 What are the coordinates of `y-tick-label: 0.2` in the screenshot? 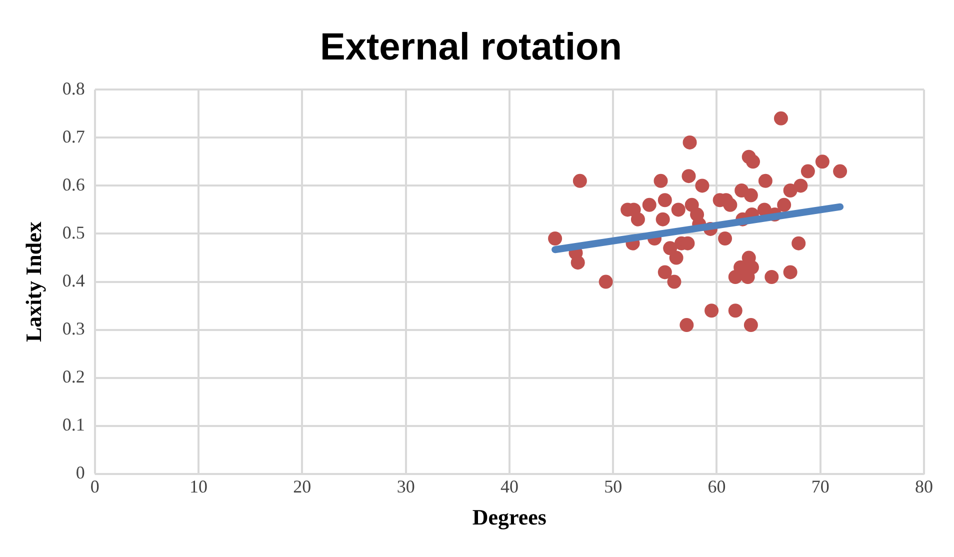 It's located at (73, 376).